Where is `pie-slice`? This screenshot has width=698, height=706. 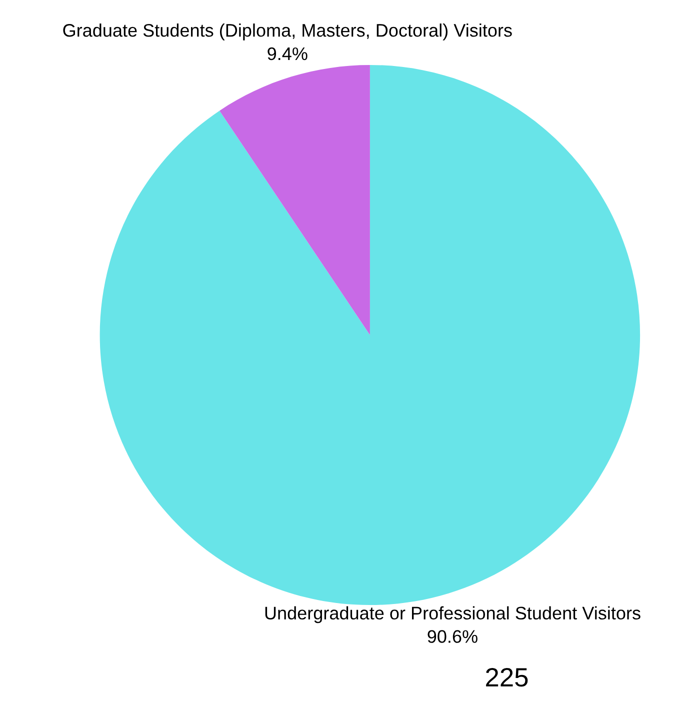
pie-slice is located at coordinates (295, 199).